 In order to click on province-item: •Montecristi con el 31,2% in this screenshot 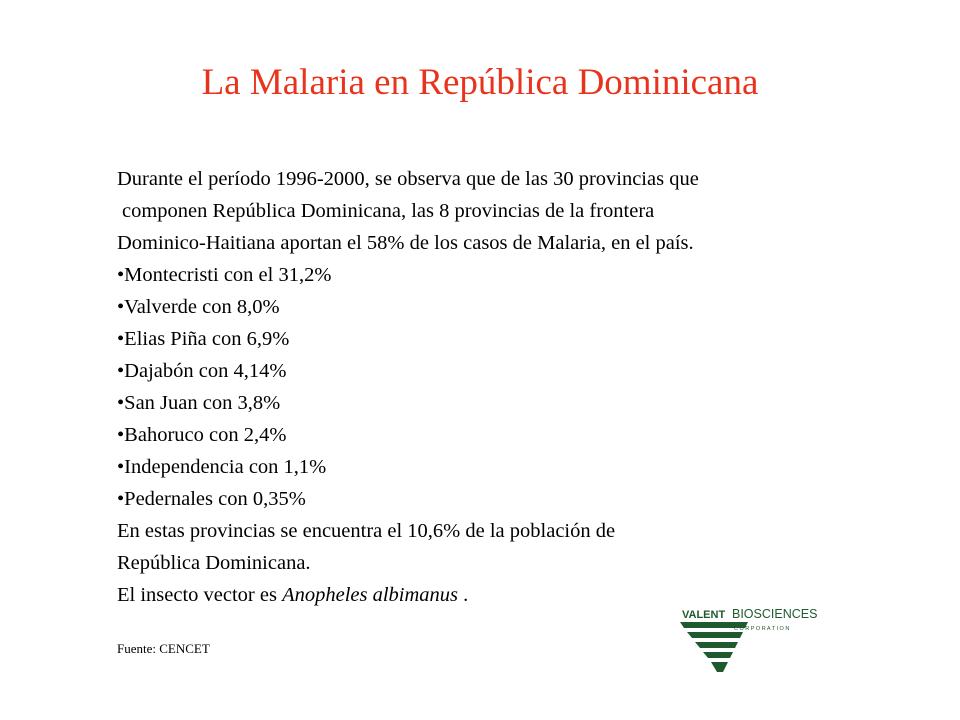, I will do `click(224, 275)`.